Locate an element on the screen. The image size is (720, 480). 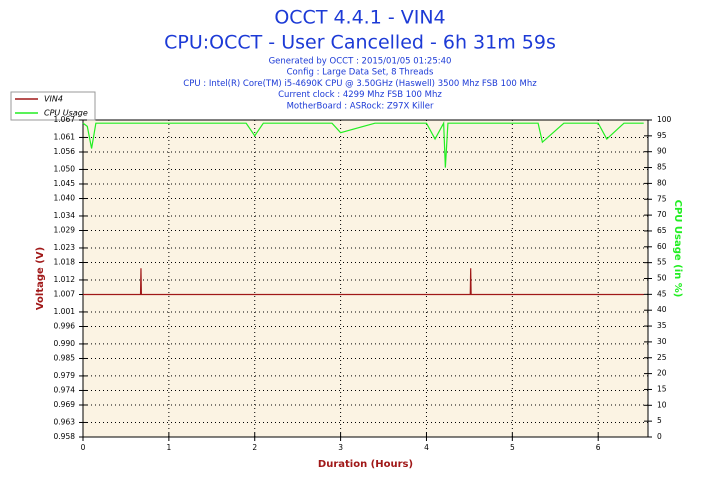
y-tick-label: 1.045 is located at coordinates (65, 183).